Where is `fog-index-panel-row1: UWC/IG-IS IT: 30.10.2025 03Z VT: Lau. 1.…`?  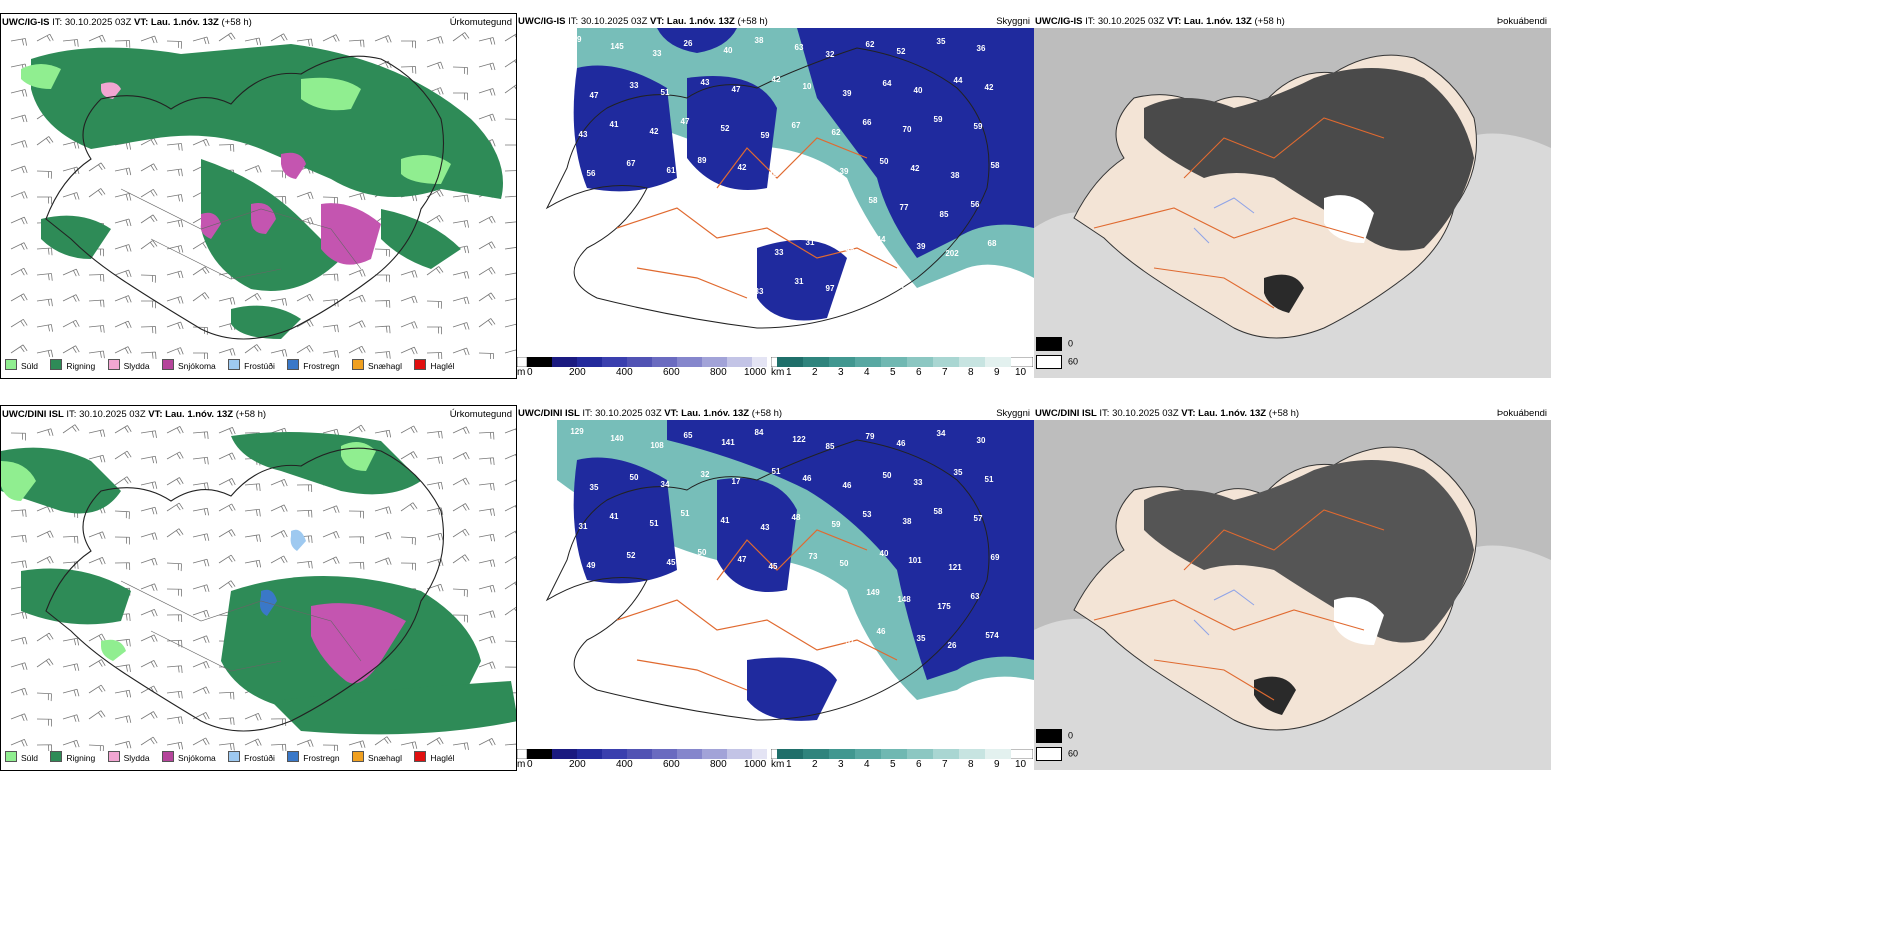 fog-index-panel-row1: UWC/IG-IS IT: 30.10.2025 03Z VT: Lau. 1.… is located at coordinates (1292, 196).